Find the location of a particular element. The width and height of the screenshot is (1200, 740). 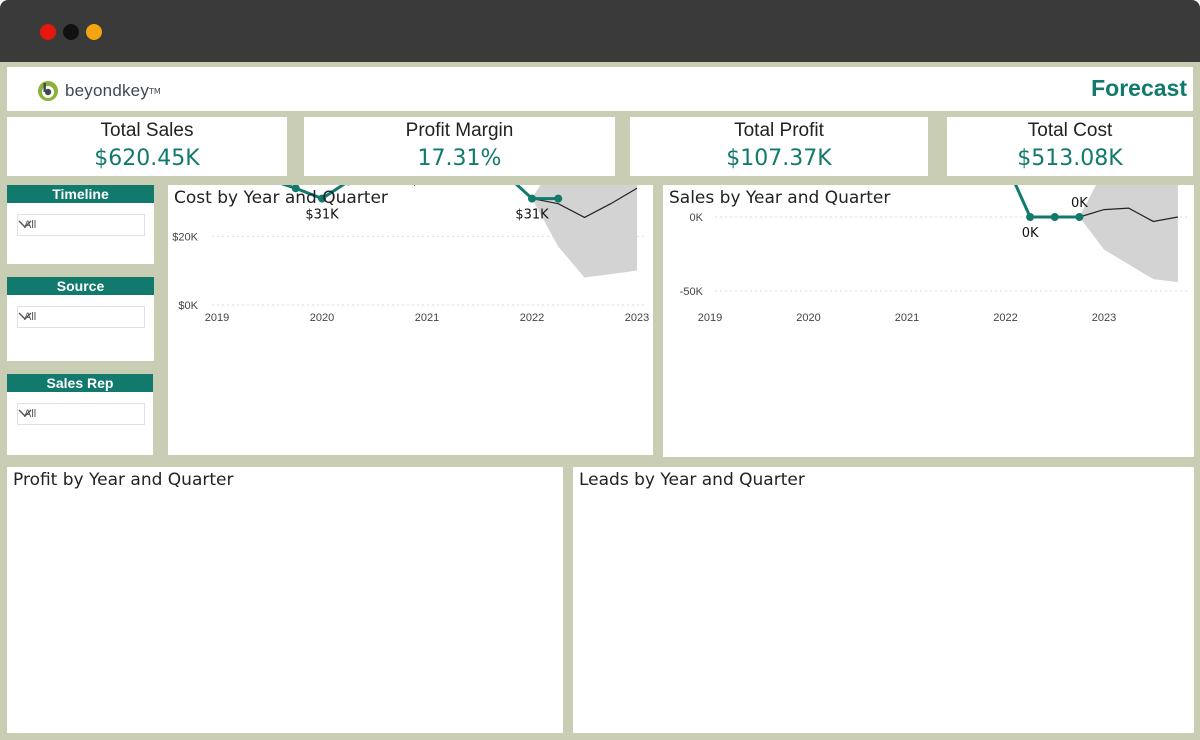

slicer-title: Source is located at coordinates (80, 286).